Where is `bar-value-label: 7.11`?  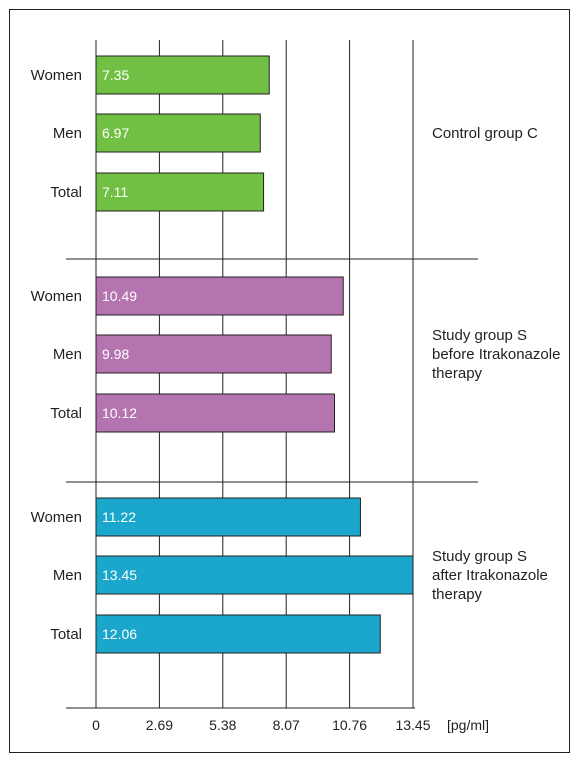 bar-value-label: 7.11 is located at coordinates (115, 192).